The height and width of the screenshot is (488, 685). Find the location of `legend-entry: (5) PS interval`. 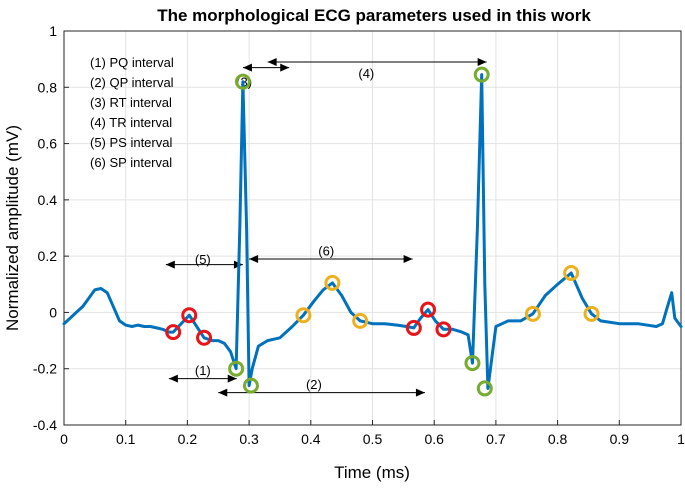

legend-entry: (5) PS interval is located at coordinates (131, 142).